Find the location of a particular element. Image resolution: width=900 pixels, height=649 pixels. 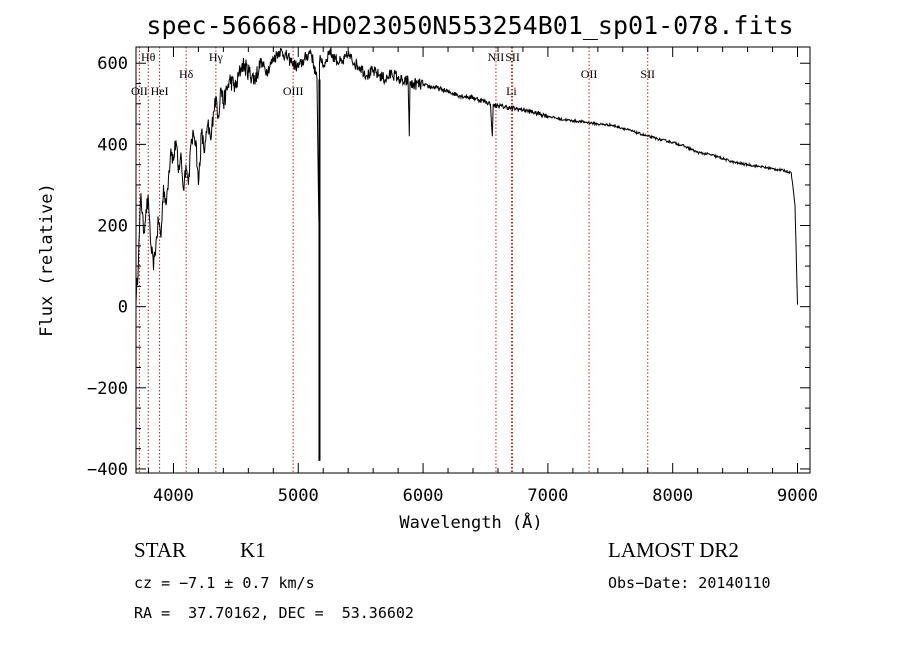

line-marker-label-0: Hθ is located at coordinates (148, 57).